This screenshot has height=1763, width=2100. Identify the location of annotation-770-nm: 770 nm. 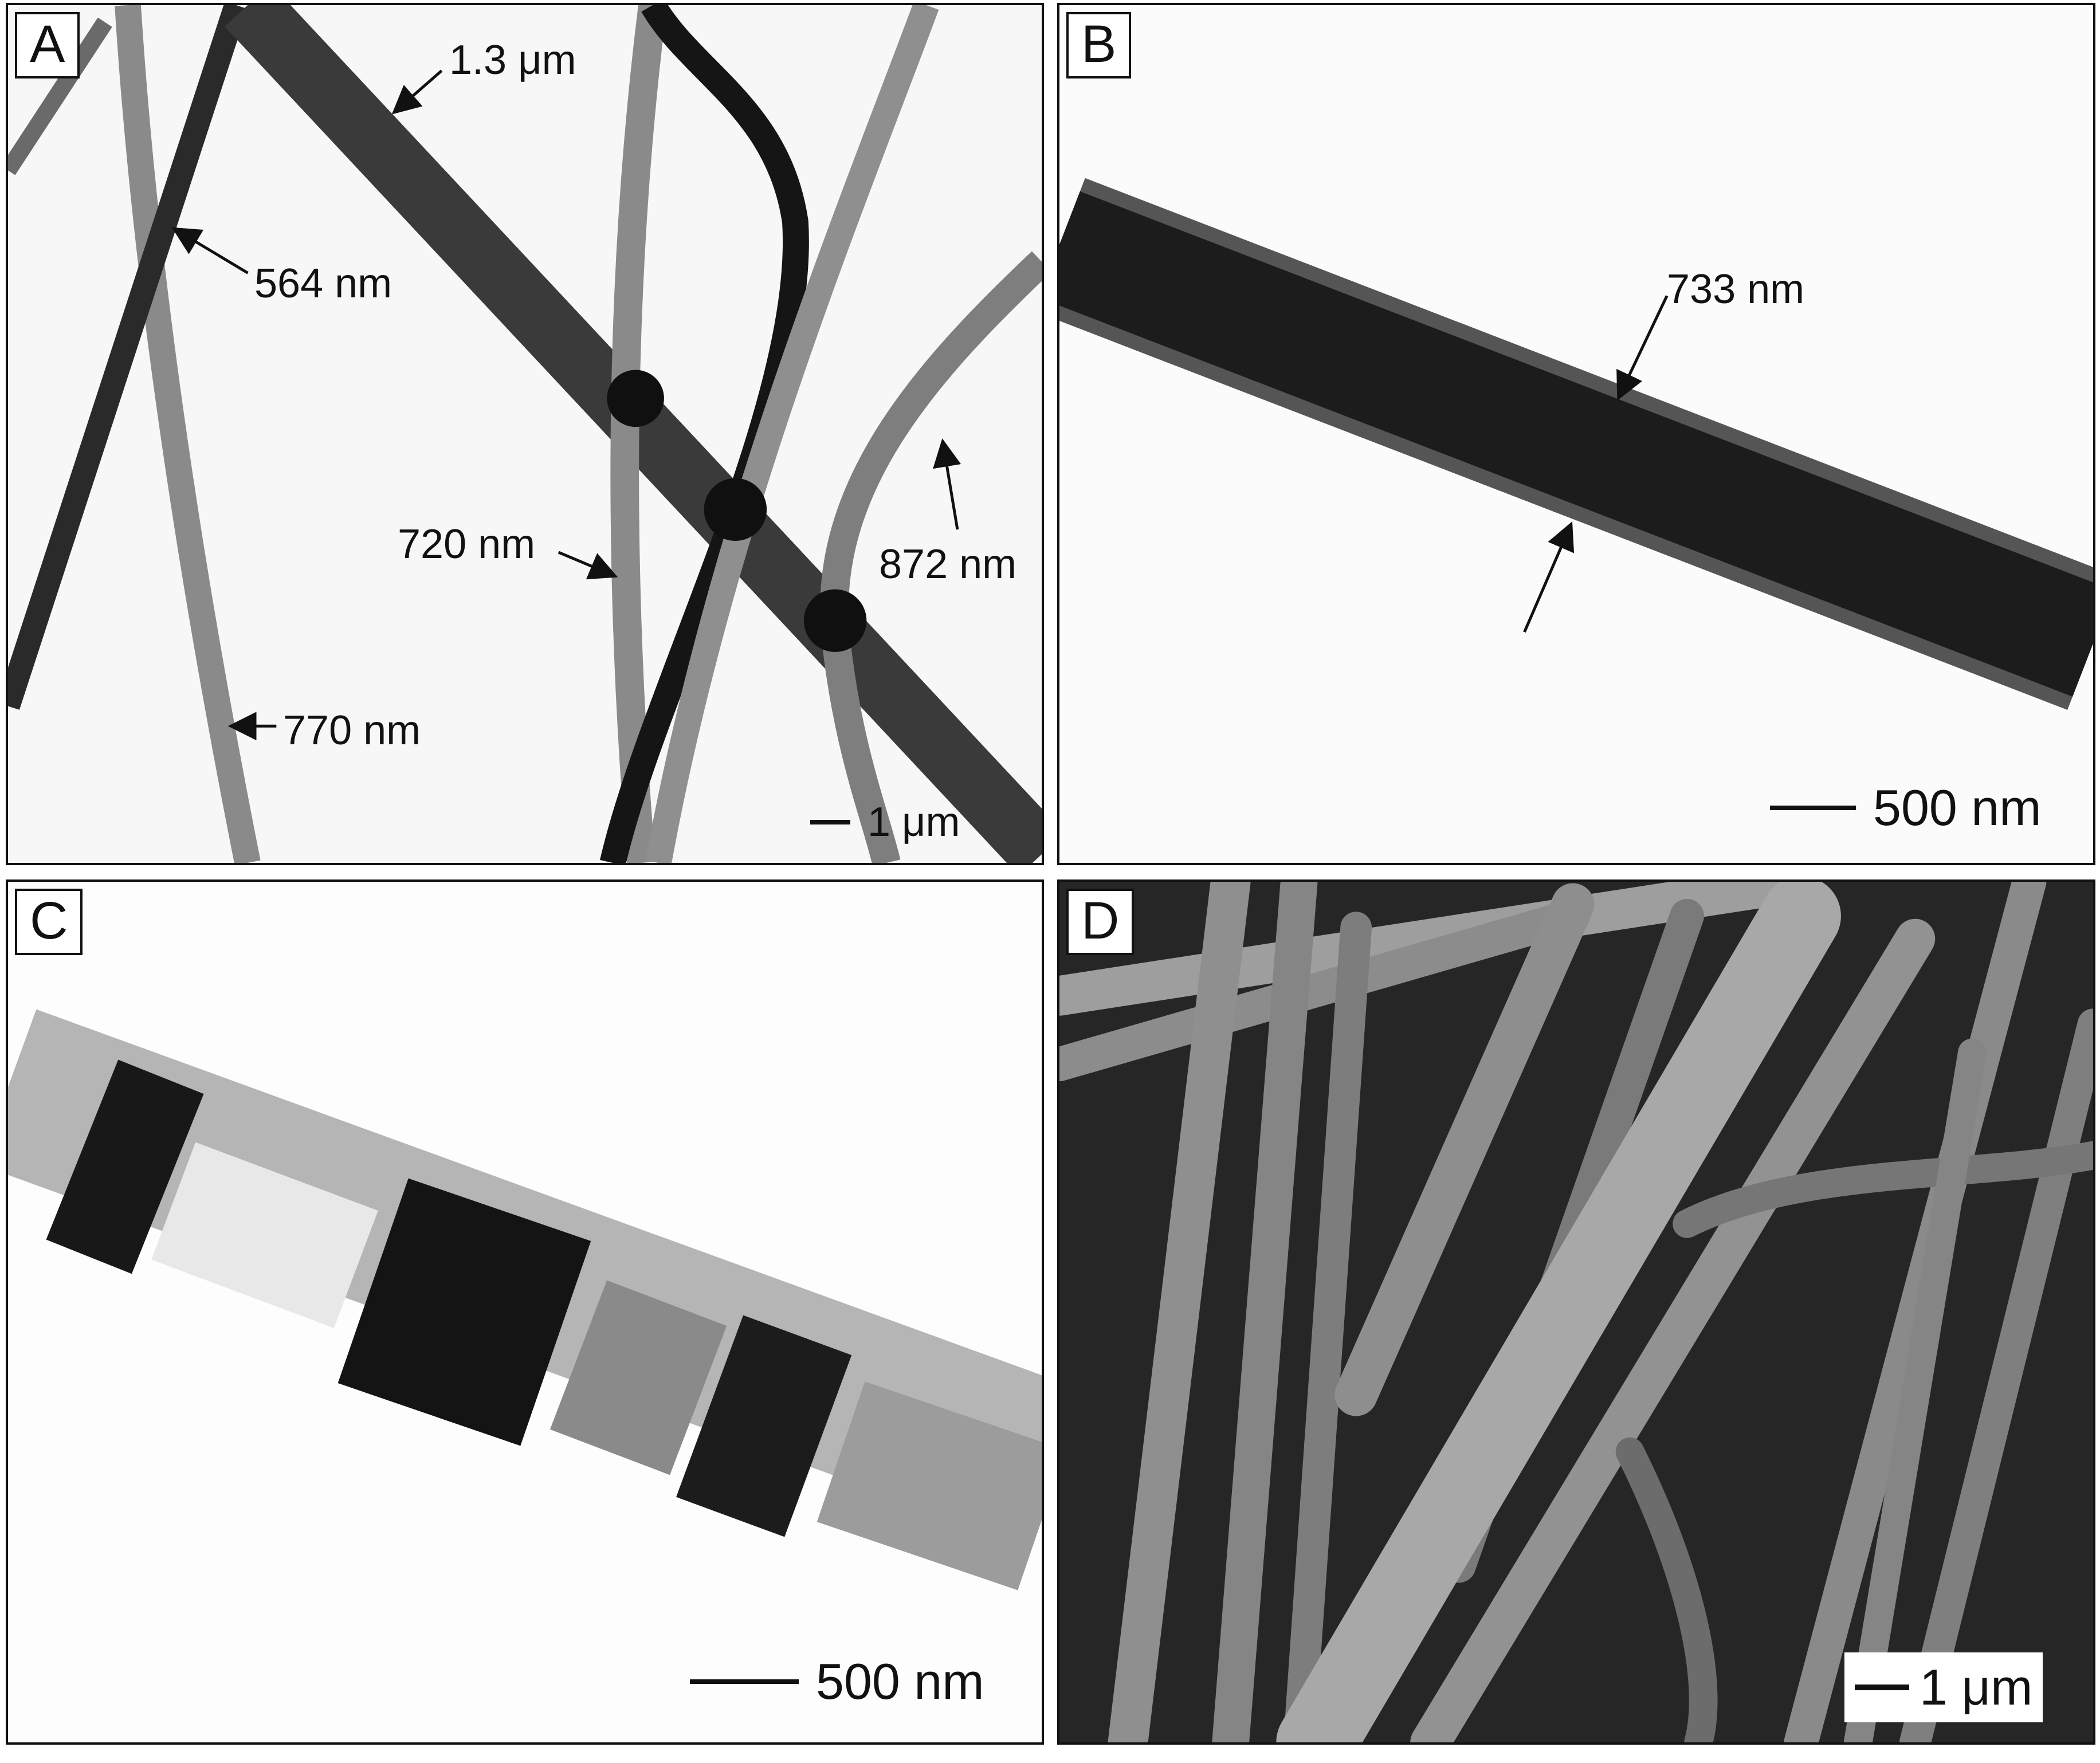
(352, 730).